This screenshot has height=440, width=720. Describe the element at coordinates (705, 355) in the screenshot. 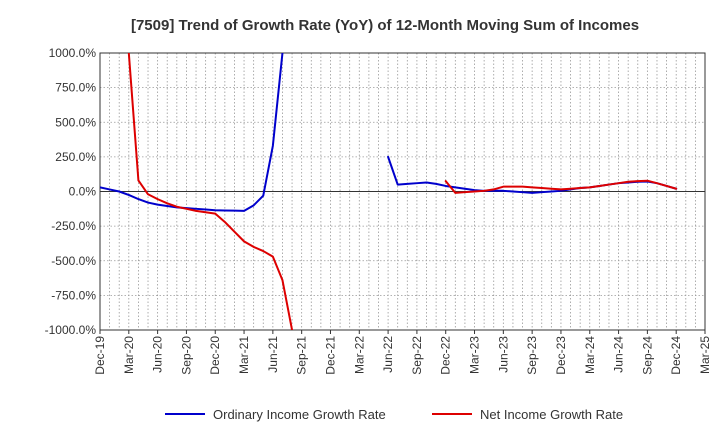

I see `x-tick-label: Mar-25` at that location.